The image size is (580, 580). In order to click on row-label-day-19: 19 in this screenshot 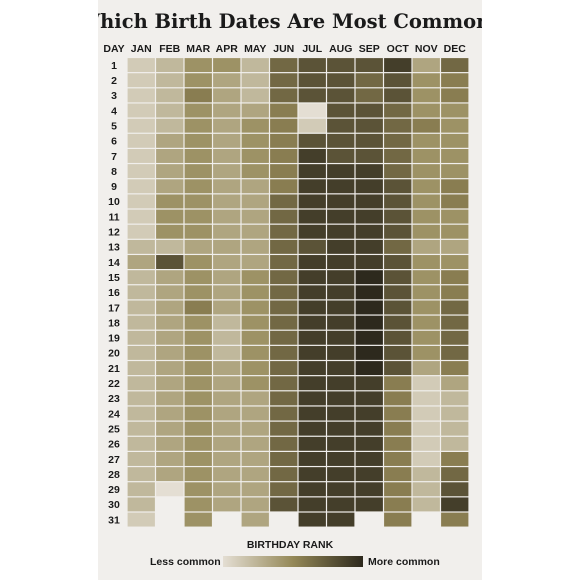, I will do `click(114, 339)`.